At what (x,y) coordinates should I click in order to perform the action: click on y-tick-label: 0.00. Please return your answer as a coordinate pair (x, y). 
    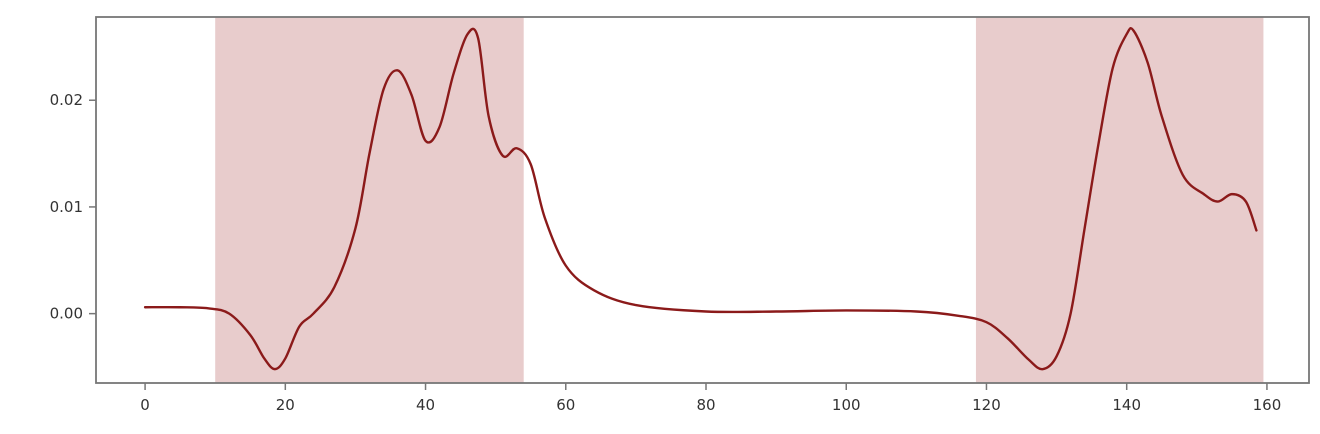
    Looking at the image, I should click on (66, 314).